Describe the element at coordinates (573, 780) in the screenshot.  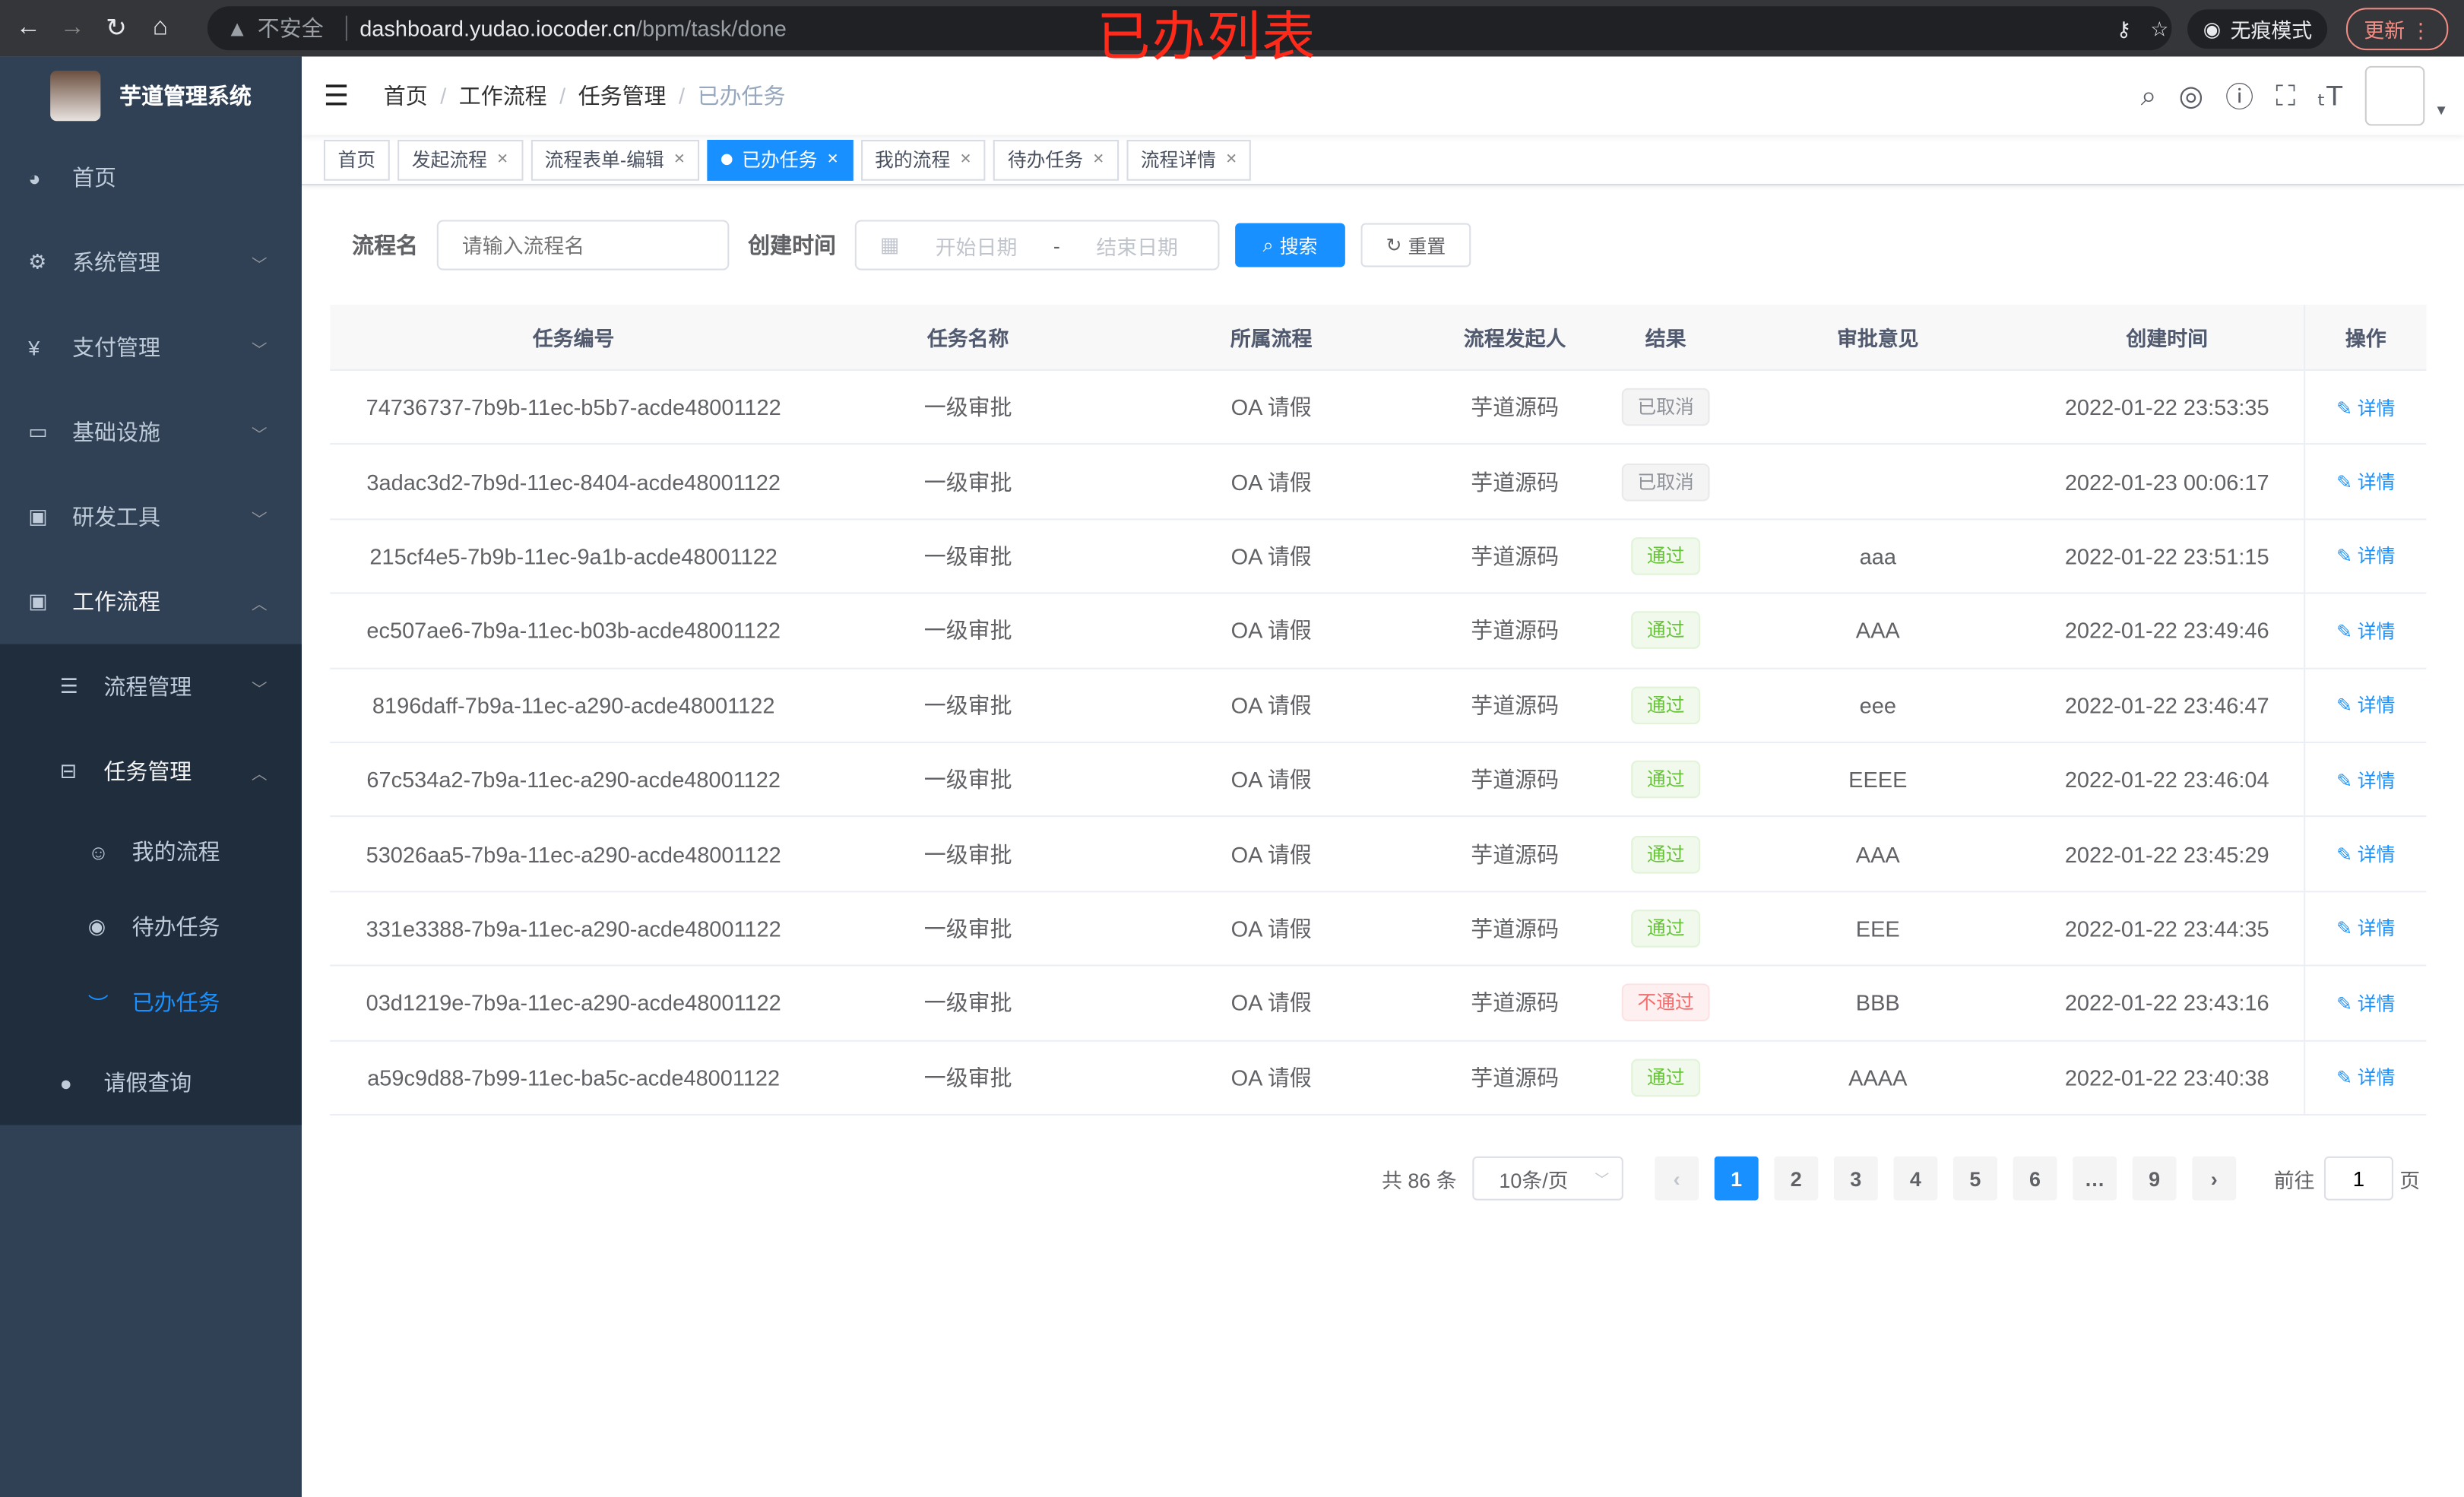
I see `cell: 67c534a2-7b9a-11ec-a290-acde48001122` at that location.